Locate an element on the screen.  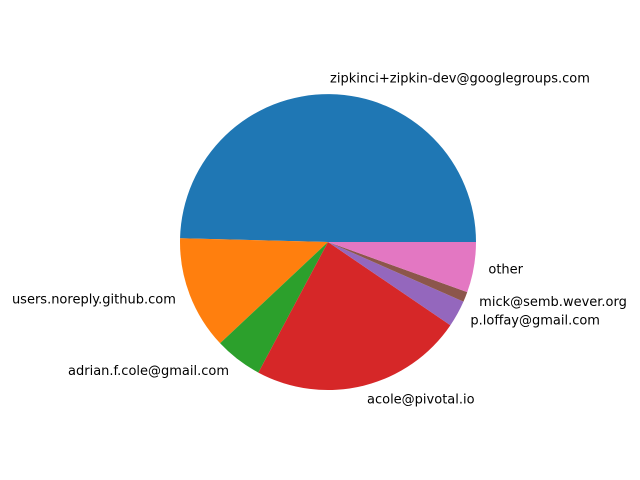
pie-slice-label-5: mick@semb.wever.org is located at coordinates (553, 302).